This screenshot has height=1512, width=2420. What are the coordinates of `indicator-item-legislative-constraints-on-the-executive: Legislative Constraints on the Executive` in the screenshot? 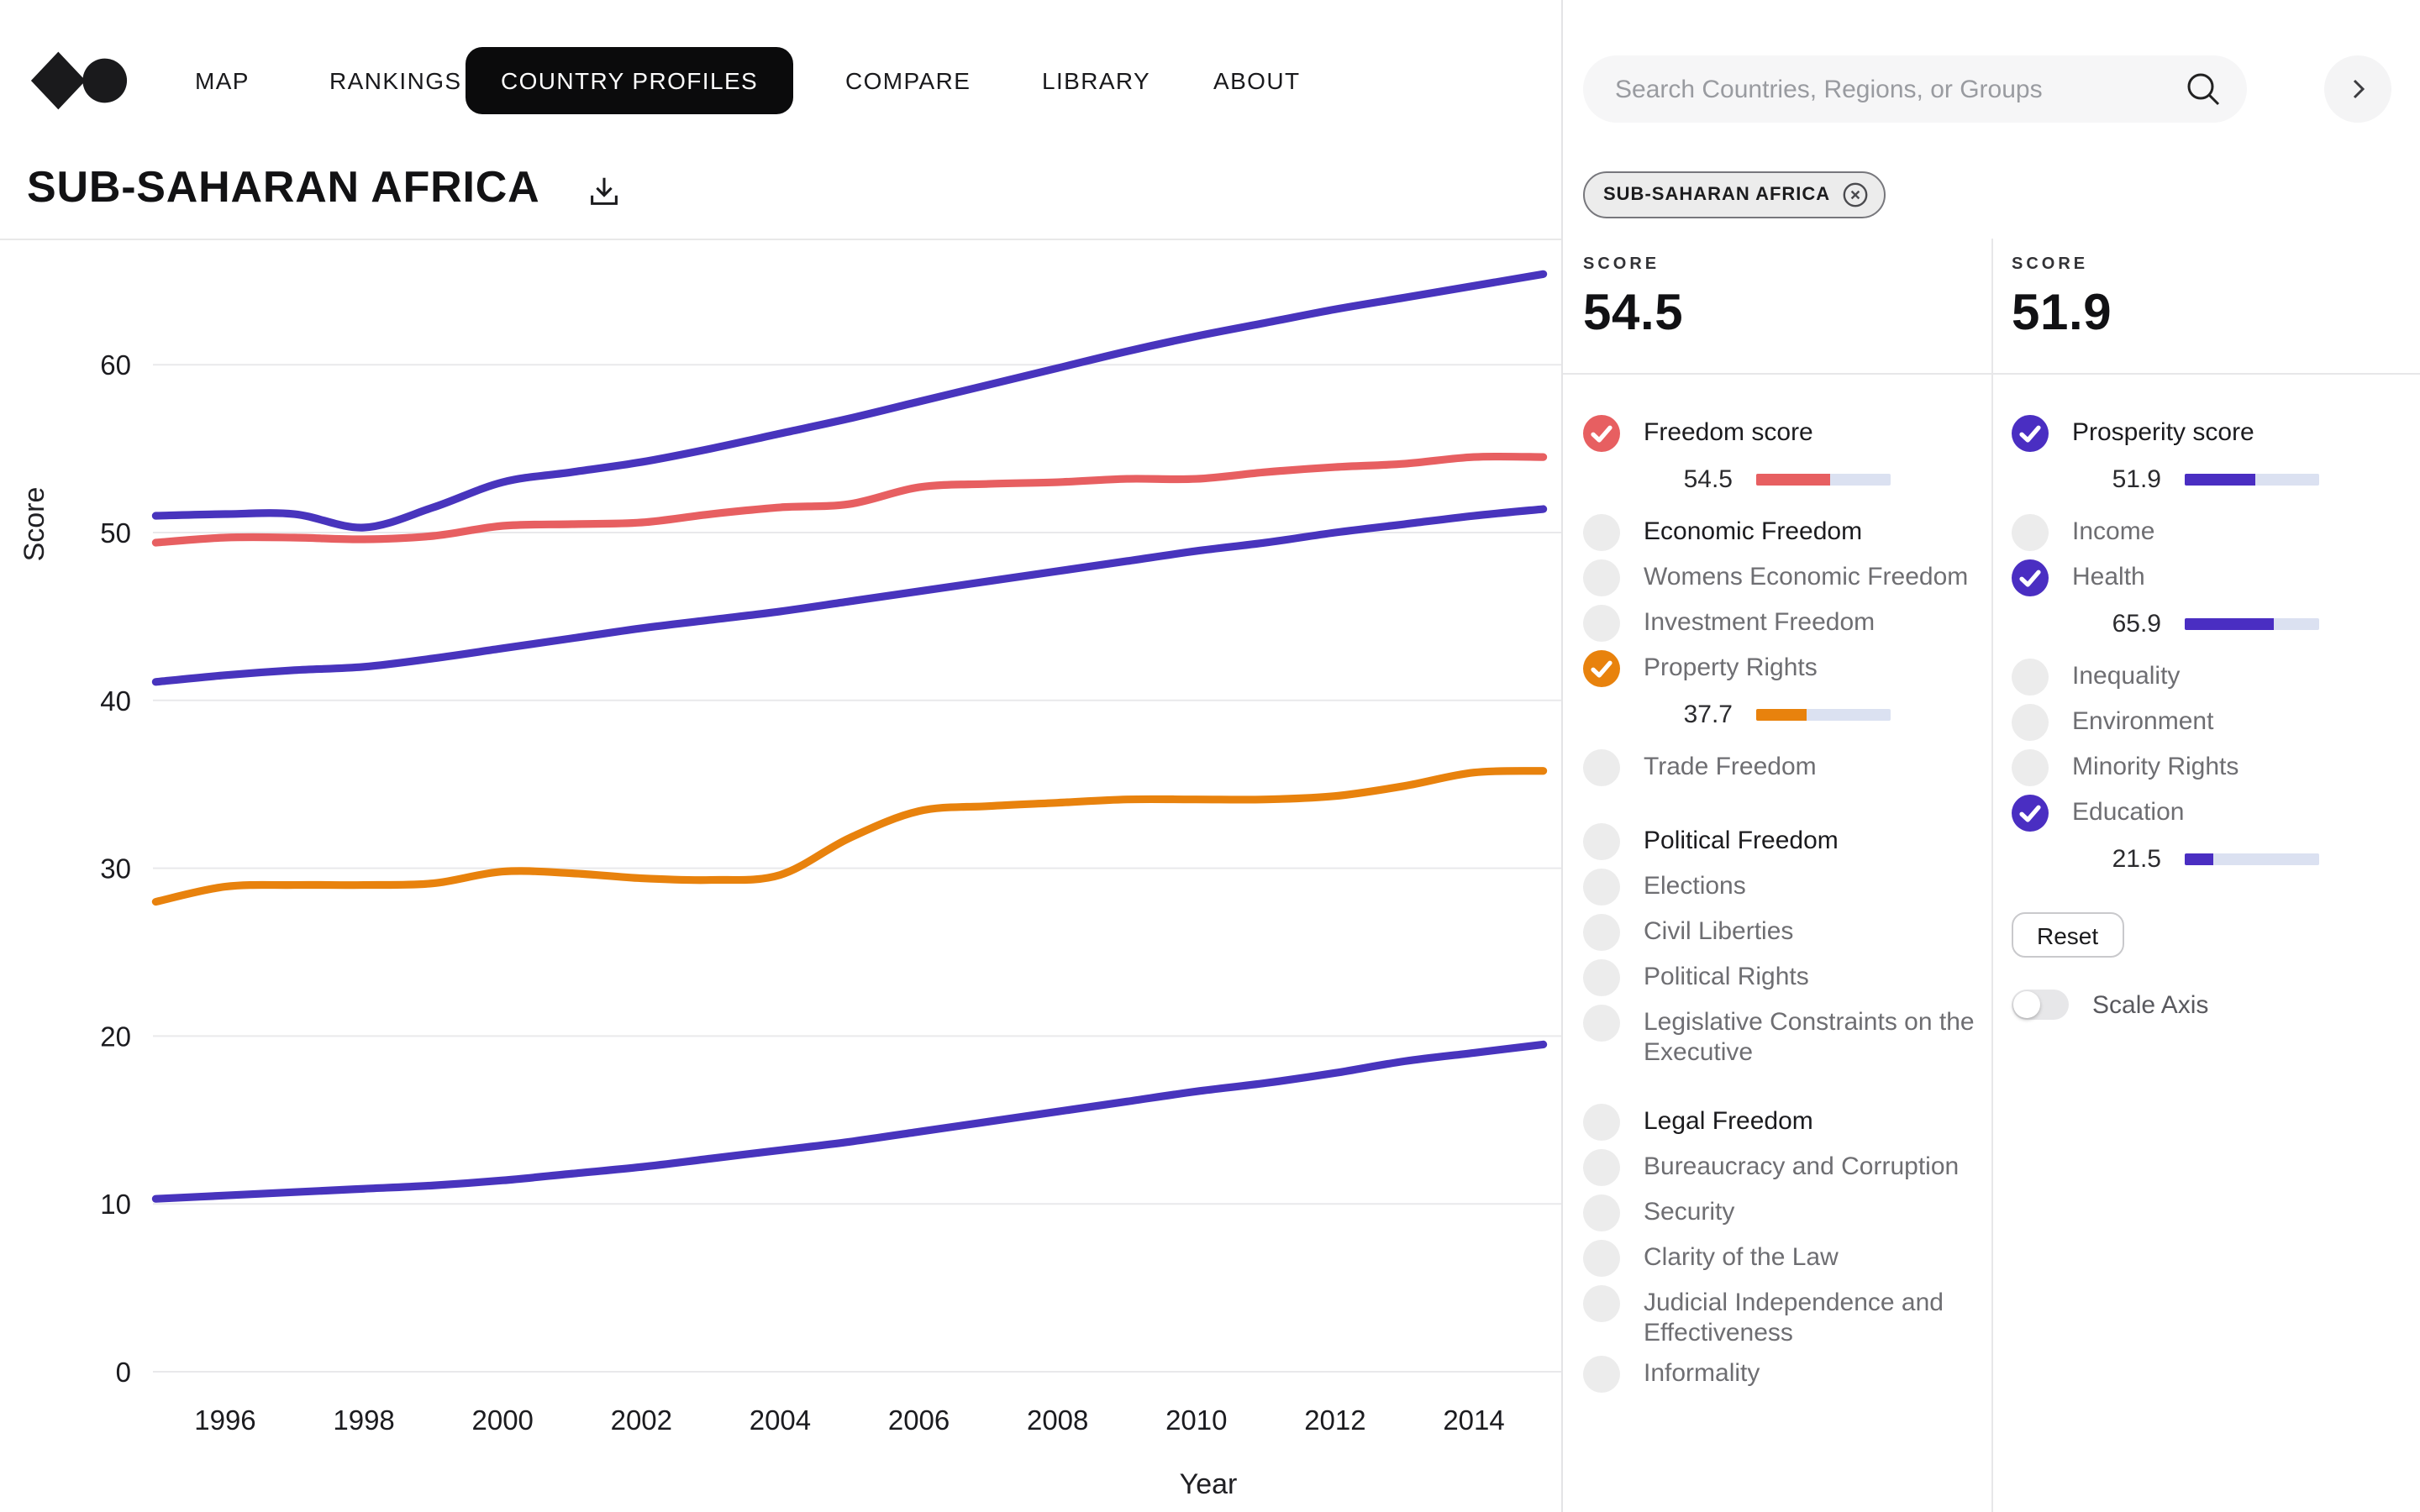 It's located at (1781, 1036).